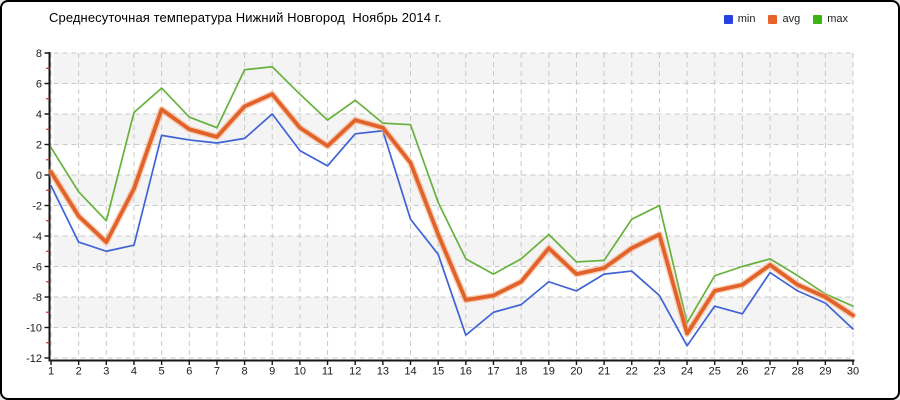 This screenshot has width=900, height=400. What do you see at coordinates (825, 372) in the screenshot?
I see `x-tick-label: 29` at bounding box center [825, 372].